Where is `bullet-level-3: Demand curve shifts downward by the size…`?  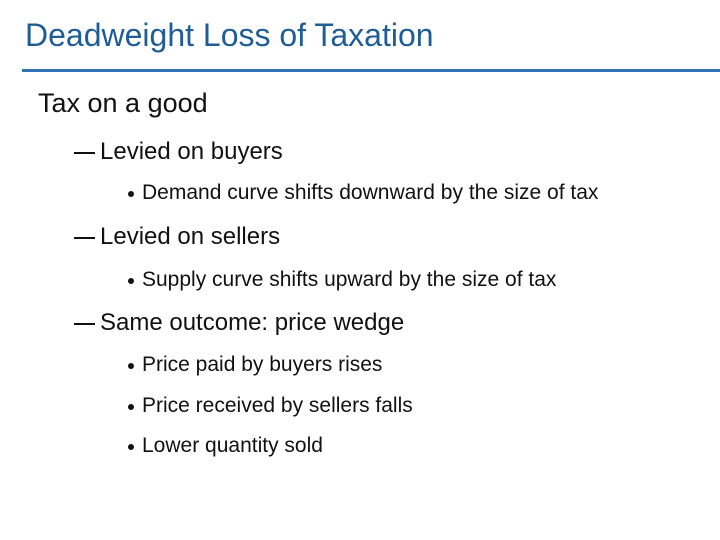
bullet-level-3: Demand curve shifts downward by the size… is located at coordinates (370, 192).